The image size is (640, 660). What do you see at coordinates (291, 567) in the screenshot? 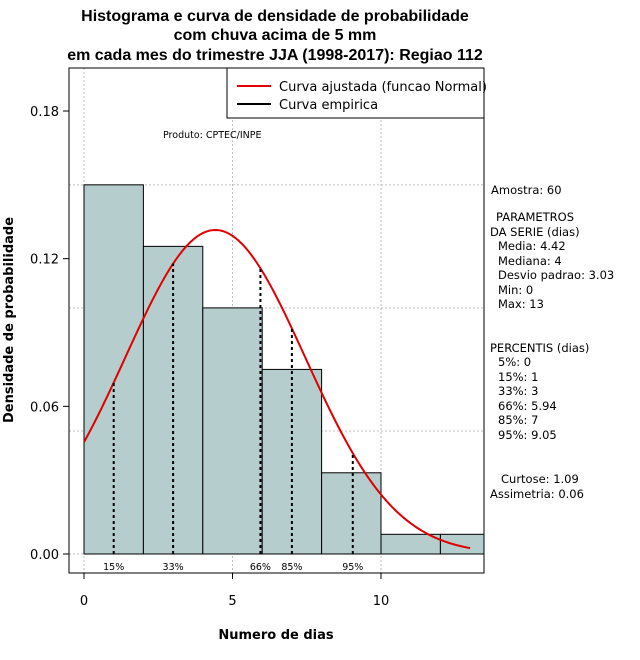
I see `percentile-label-3: 85%` at bounding box center [291, 567].